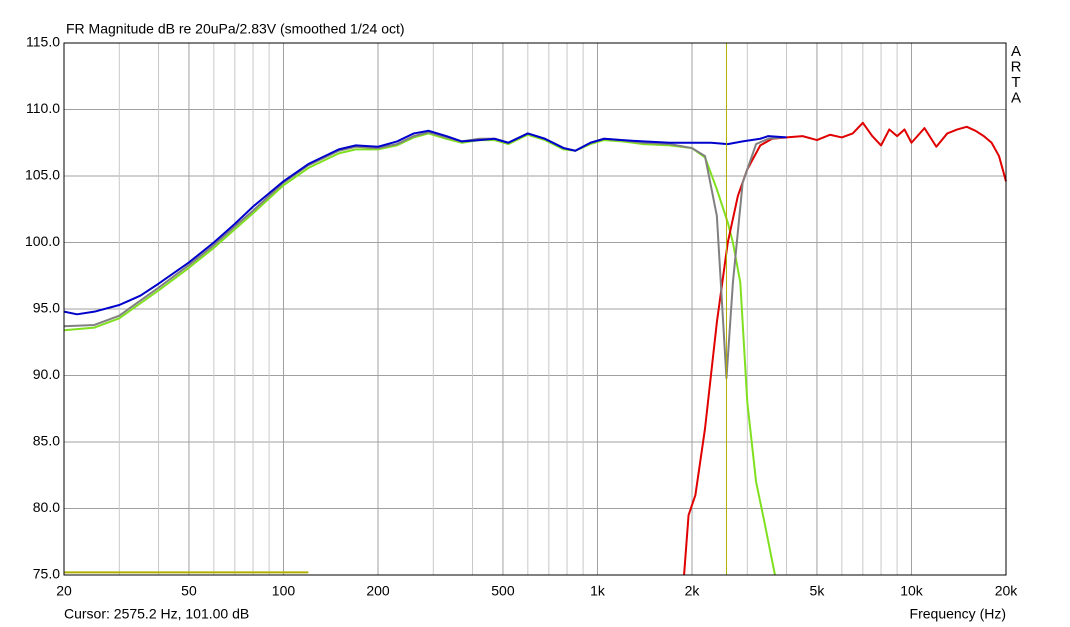 This screenshot has width=1070, height=627. Describe the element at coordinates (64, 591) in the screenshot. I see `x-tick-label: 20` at that location.